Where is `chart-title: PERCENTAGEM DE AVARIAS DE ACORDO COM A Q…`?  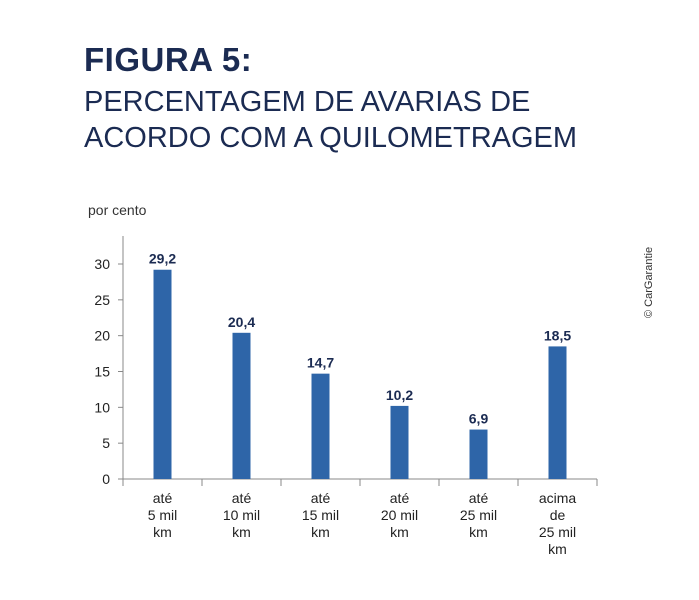
chart-title: PERCENTAGEM DE AVARIAS DE ACORDO COM A Q… is located at coordinates (331, 120).